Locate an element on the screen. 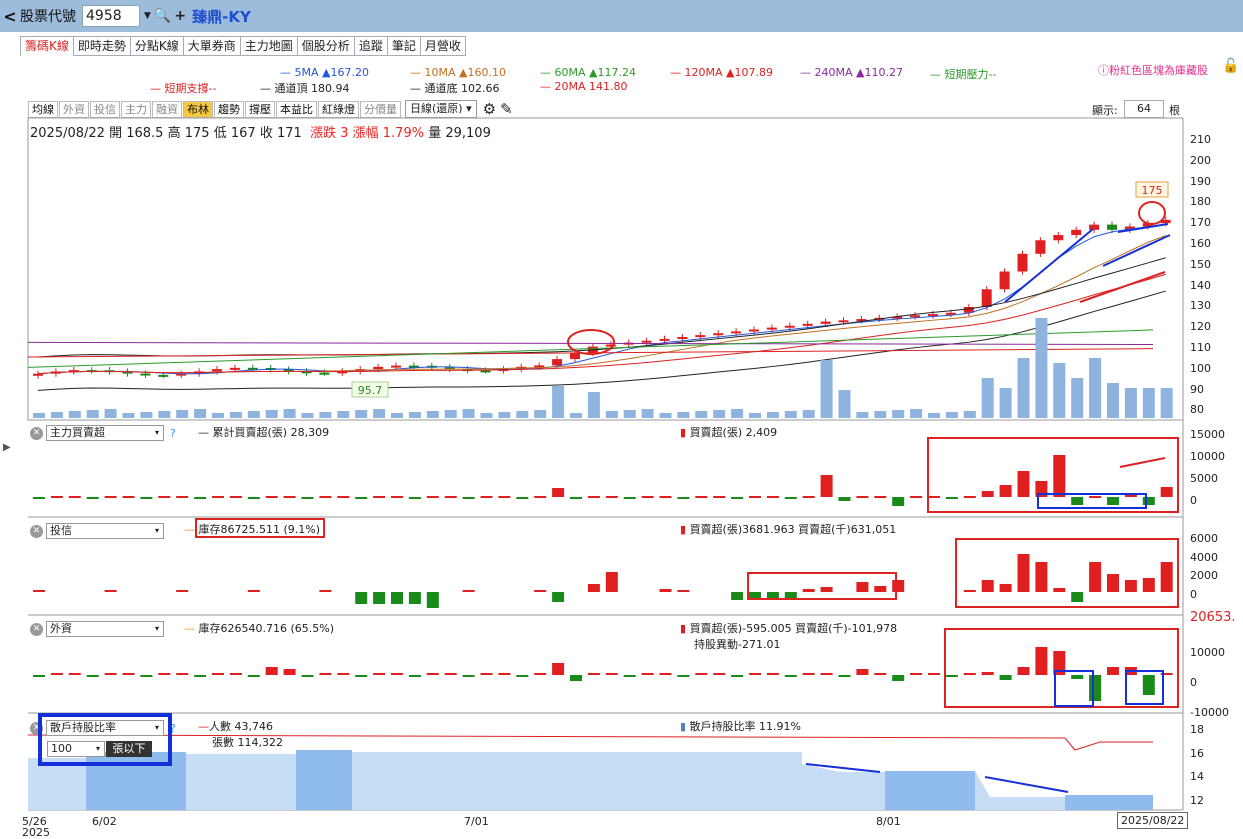 The image size is (1243, 839). price-tick: 140 is located at coordinates (1200, 285).